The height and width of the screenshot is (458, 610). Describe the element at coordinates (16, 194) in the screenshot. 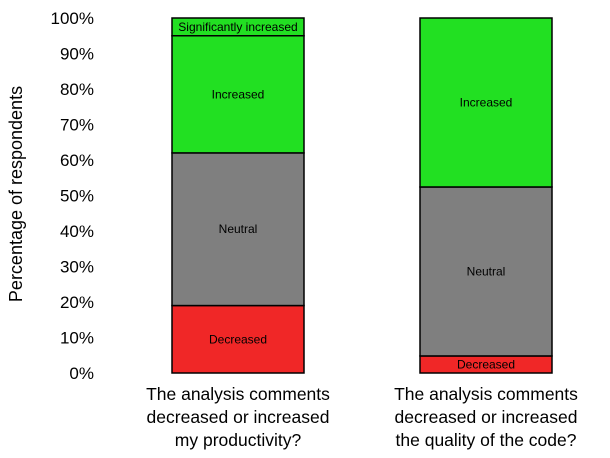

I see `y-axis-label: Percentage of respondents` at that location.